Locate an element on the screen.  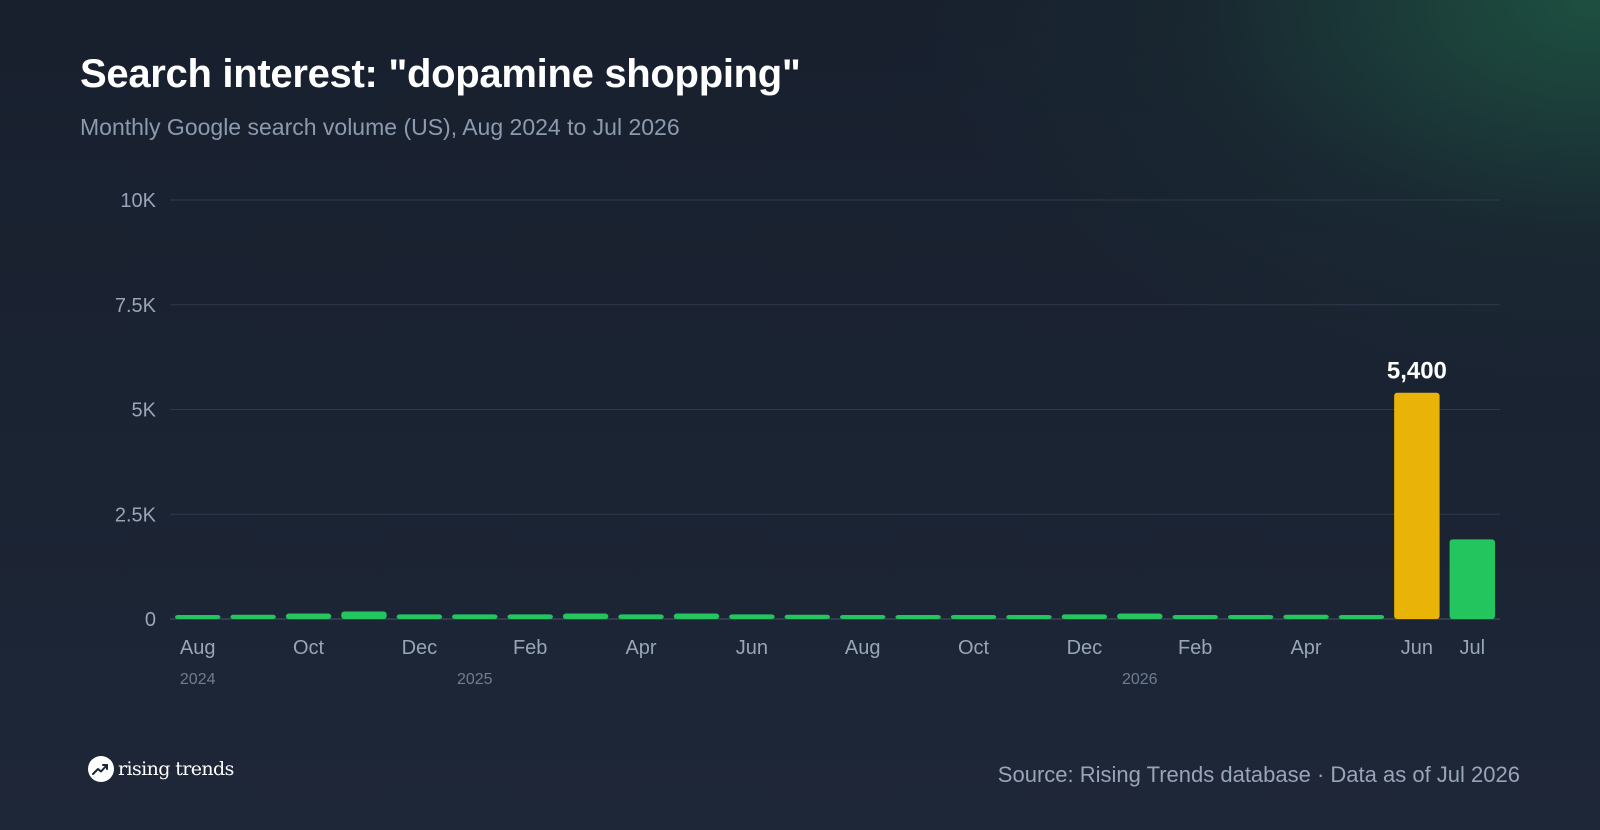
y-tick-label: 5K is located at coordinates (144, 411).